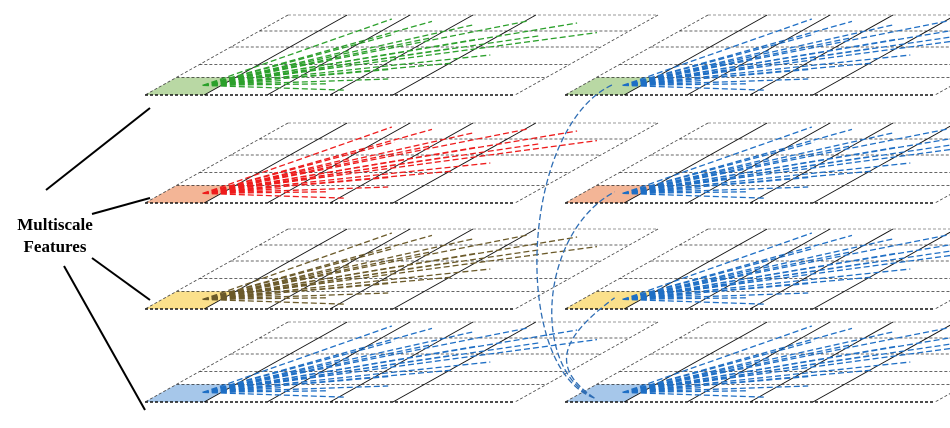 The width and height of the screenshot is (950, 428). Describe the element at coordinates (55, 246) in the screenshot. I see `caption-line-2: Features` at that location.